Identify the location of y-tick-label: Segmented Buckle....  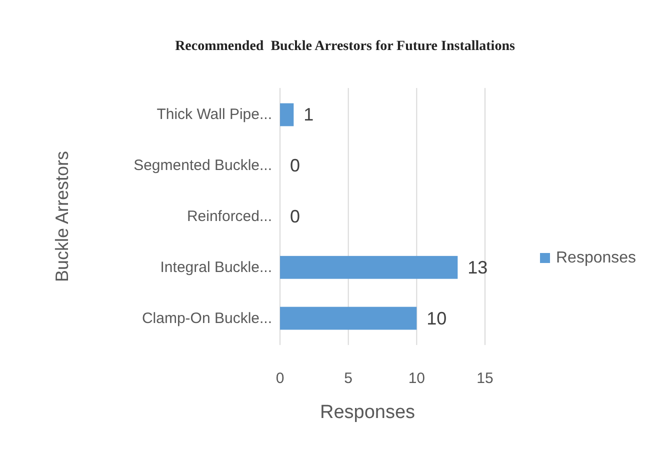
(203, 165).